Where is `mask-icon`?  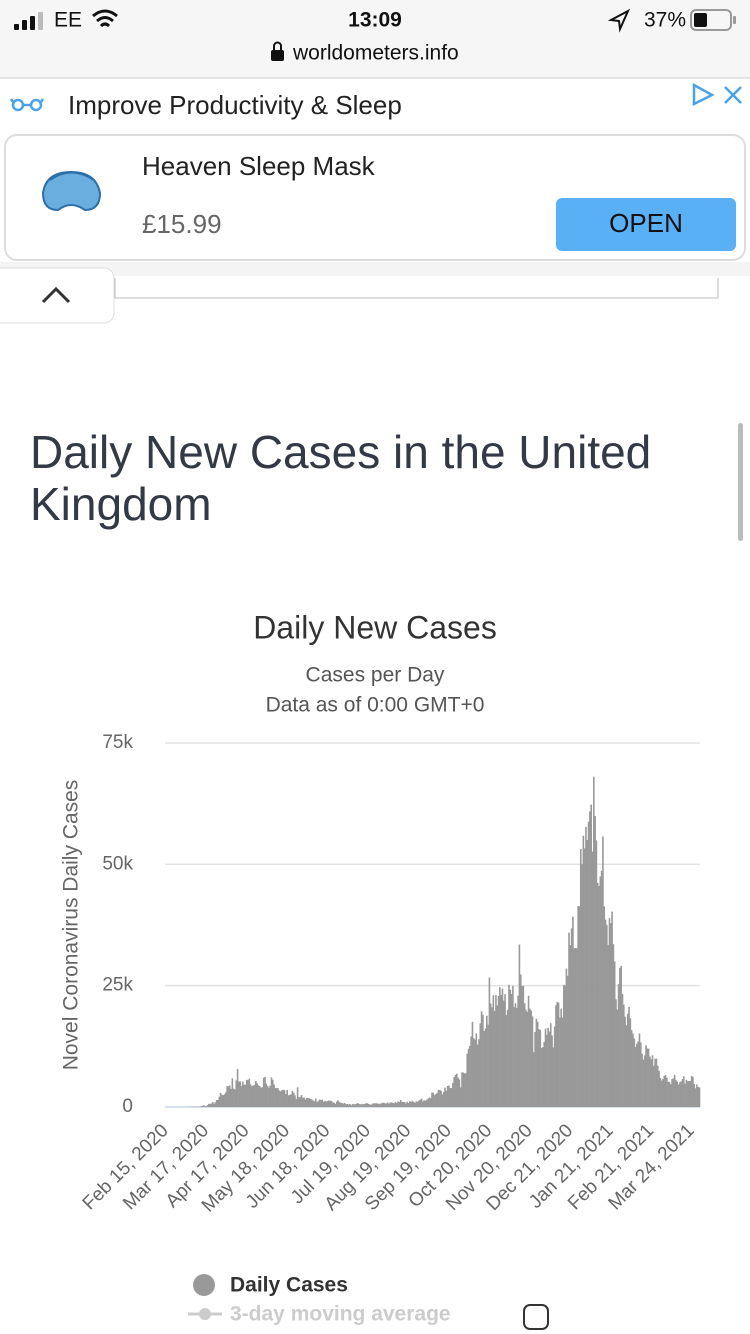
mask-icon is located at coordinates (71, 191).